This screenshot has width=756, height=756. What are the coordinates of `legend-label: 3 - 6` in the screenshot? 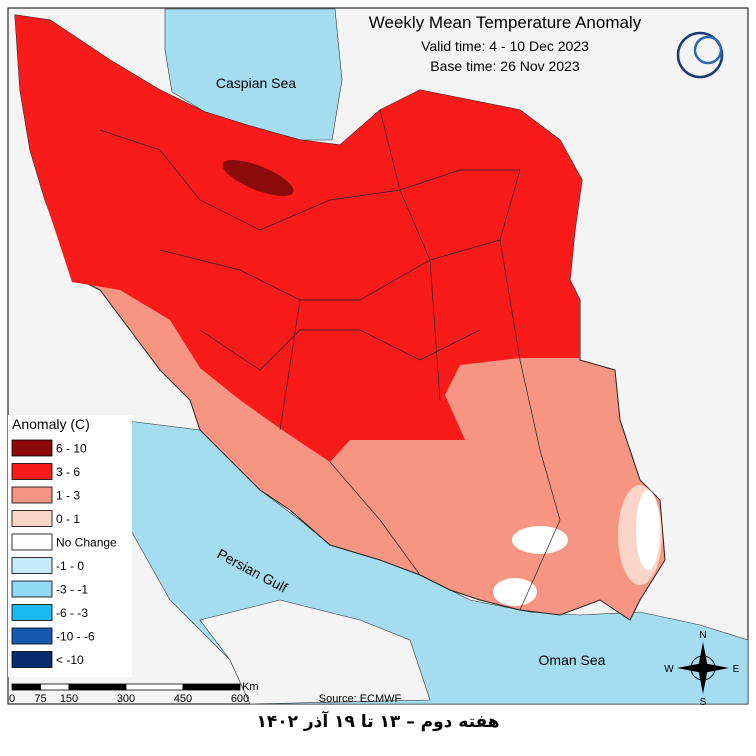 It's located at (68, 472).